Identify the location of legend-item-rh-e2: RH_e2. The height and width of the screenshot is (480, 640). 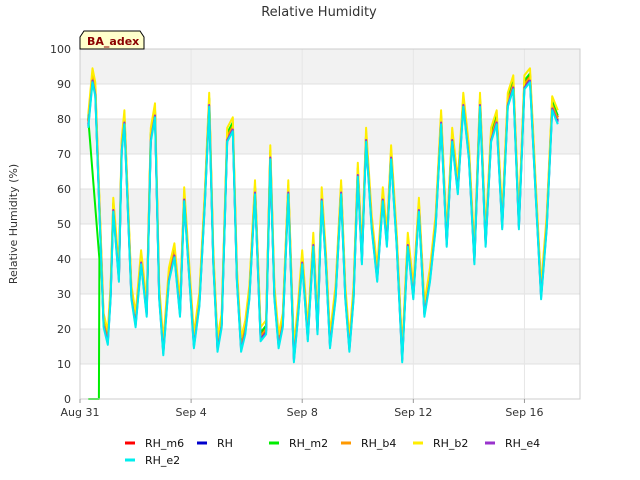
(152, 460).